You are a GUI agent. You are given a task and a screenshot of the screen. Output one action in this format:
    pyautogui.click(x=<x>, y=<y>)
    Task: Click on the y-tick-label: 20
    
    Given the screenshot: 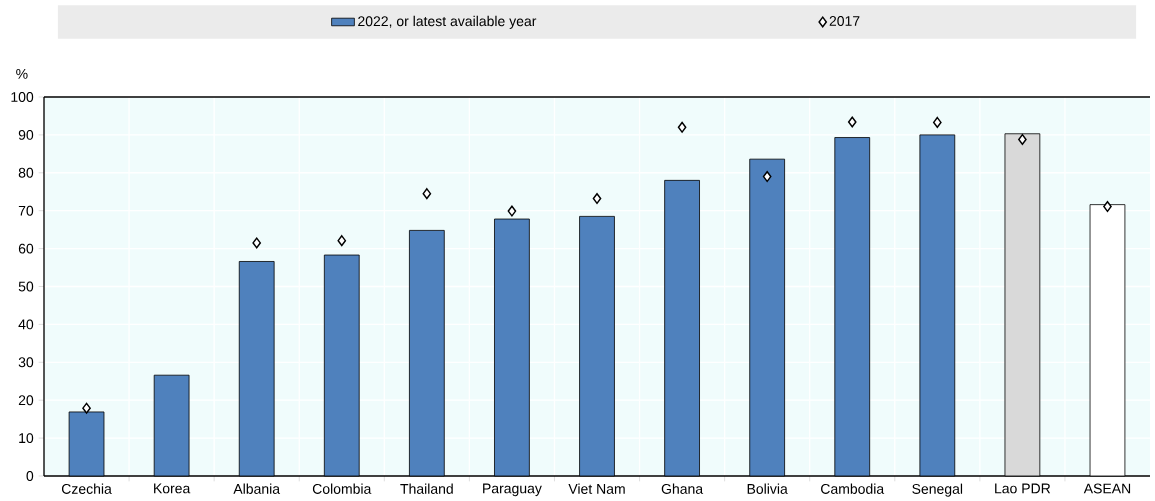 What is the action you would take?
    pyautogui.click(x=26, y=400)
    